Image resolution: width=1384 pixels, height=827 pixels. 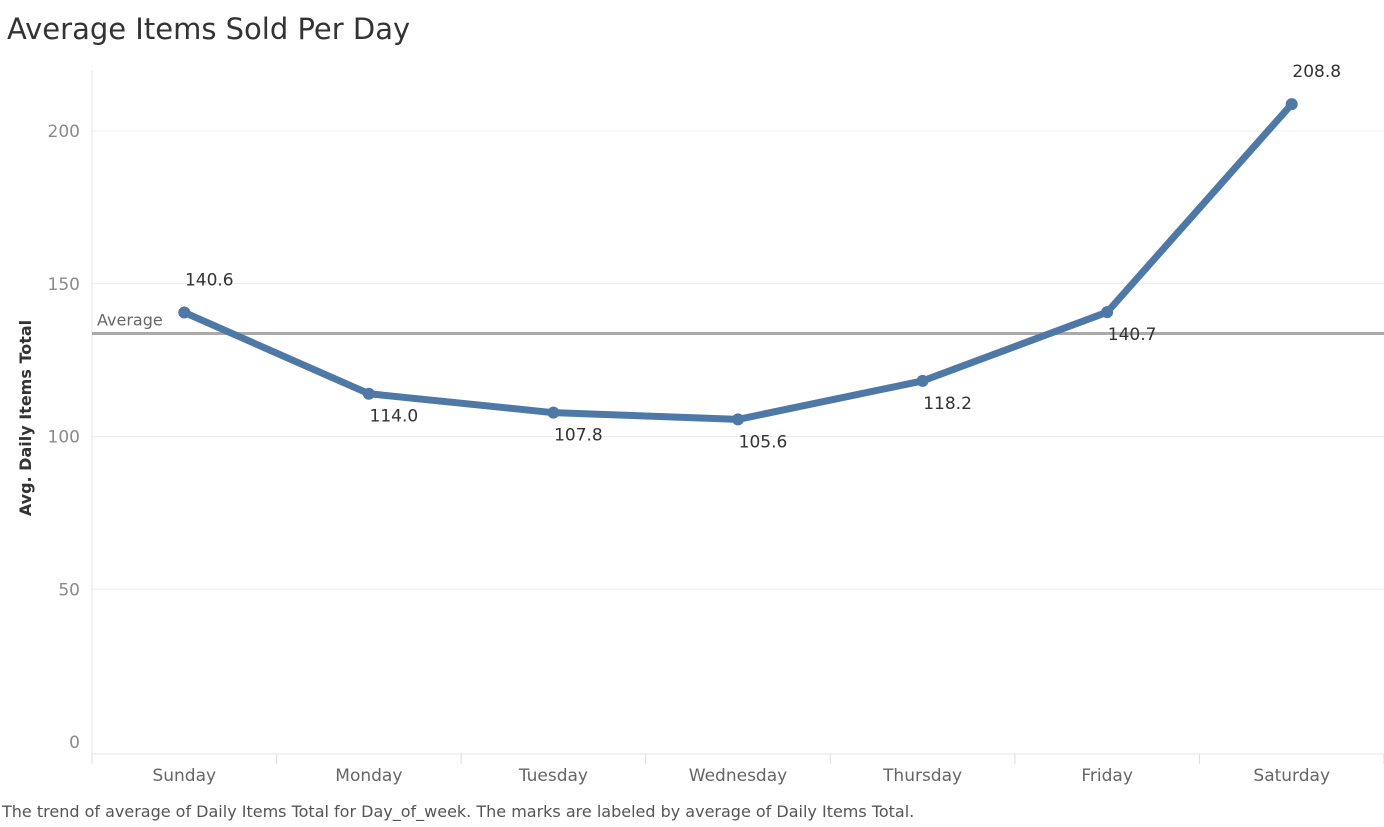 I want to click on x-tick-label: Sunday, so click(x=184, y=776).